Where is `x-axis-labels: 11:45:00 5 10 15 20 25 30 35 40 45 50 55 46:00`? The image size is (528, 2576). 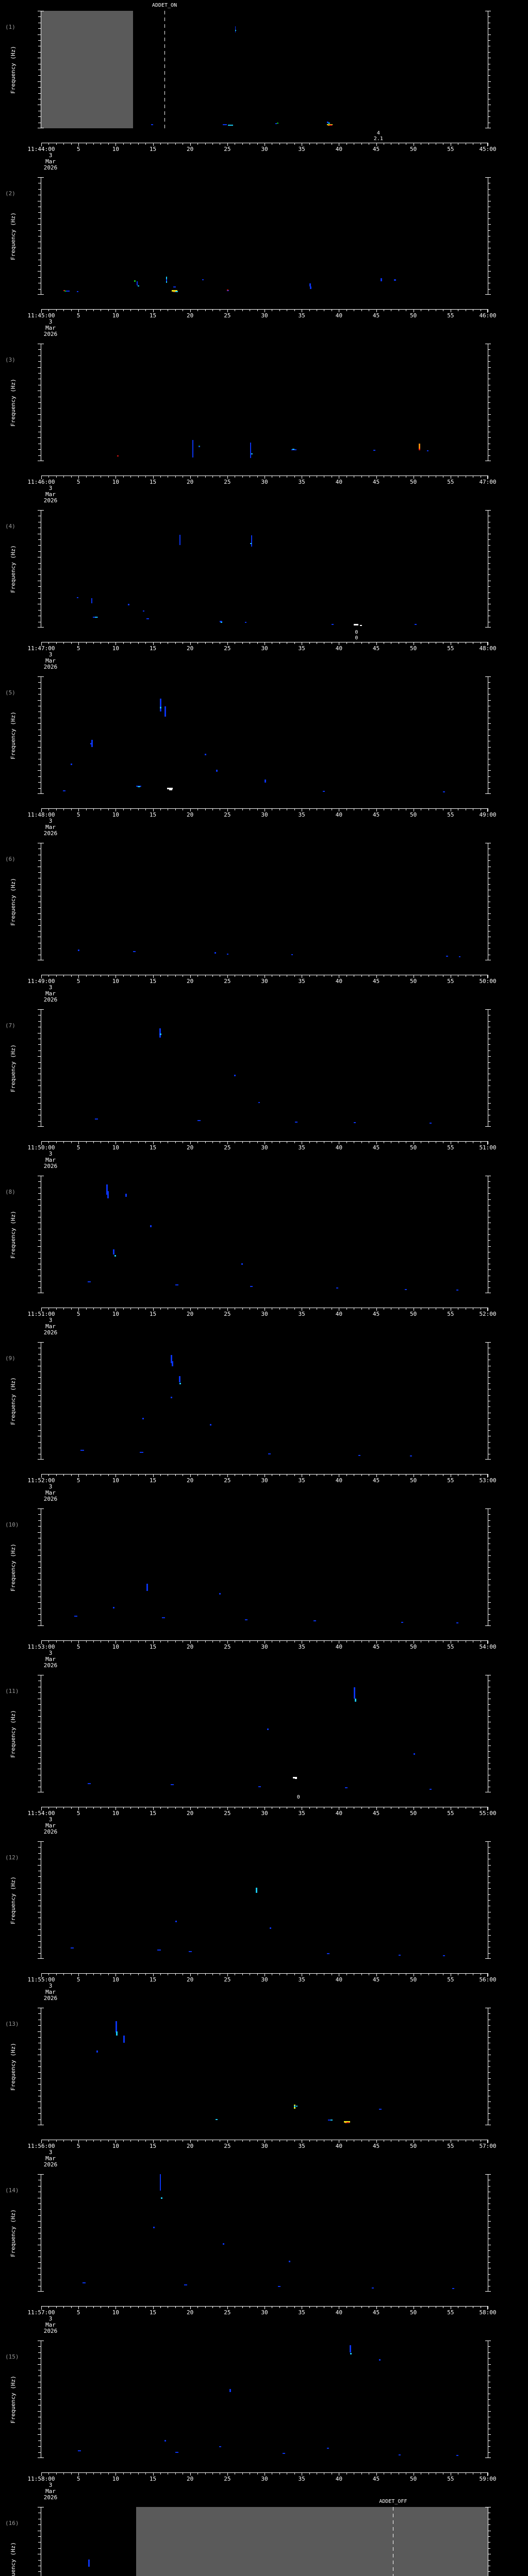
x-axis-labels: 11:45:00 5 10 15 20 25 30 35 40 45 50 55 46:00 is located at coordinates (264, 316).